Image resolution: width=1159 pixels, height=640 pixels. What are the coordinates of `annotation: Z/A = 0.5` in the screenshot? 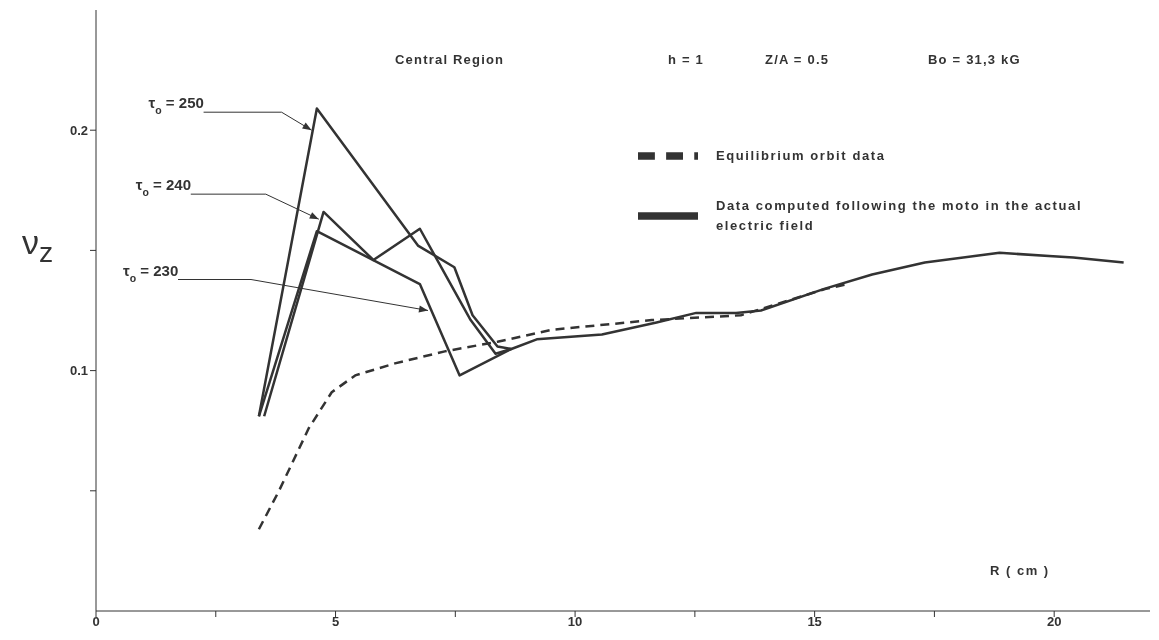 It's located at (797, 59).